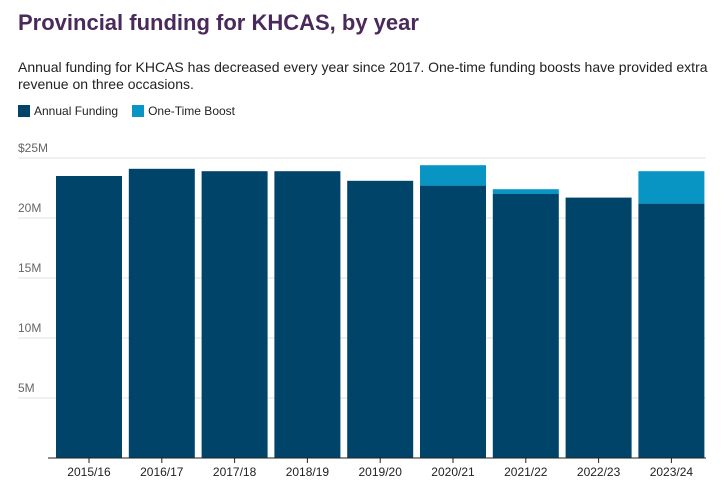 The width and height of the screenshot is (725, 493). I want to click on x-tick-label: 2017/18, so click(235, 472).